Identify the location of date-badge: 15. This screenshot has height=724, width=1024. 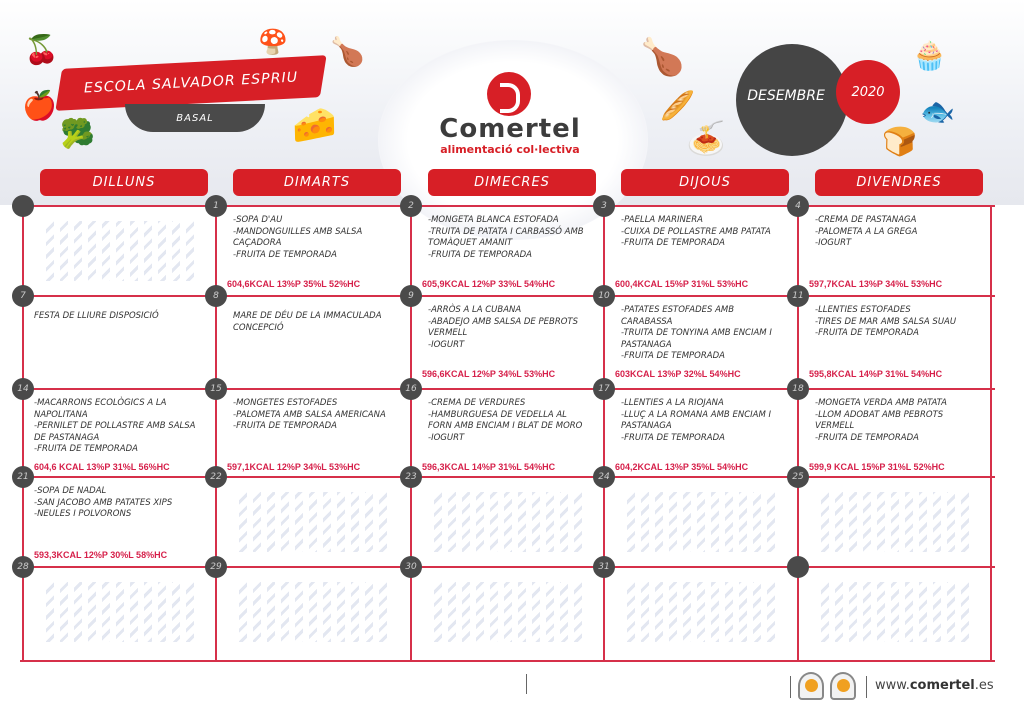
(216, 389).